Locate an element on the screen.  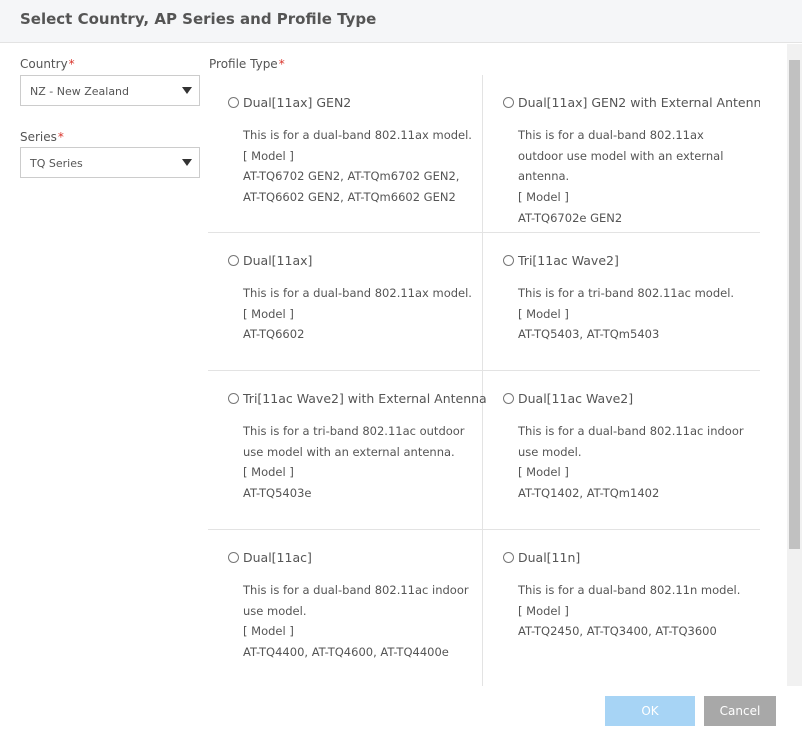
select-value: NZ - New Zealand is located at coordinates (80, 91).